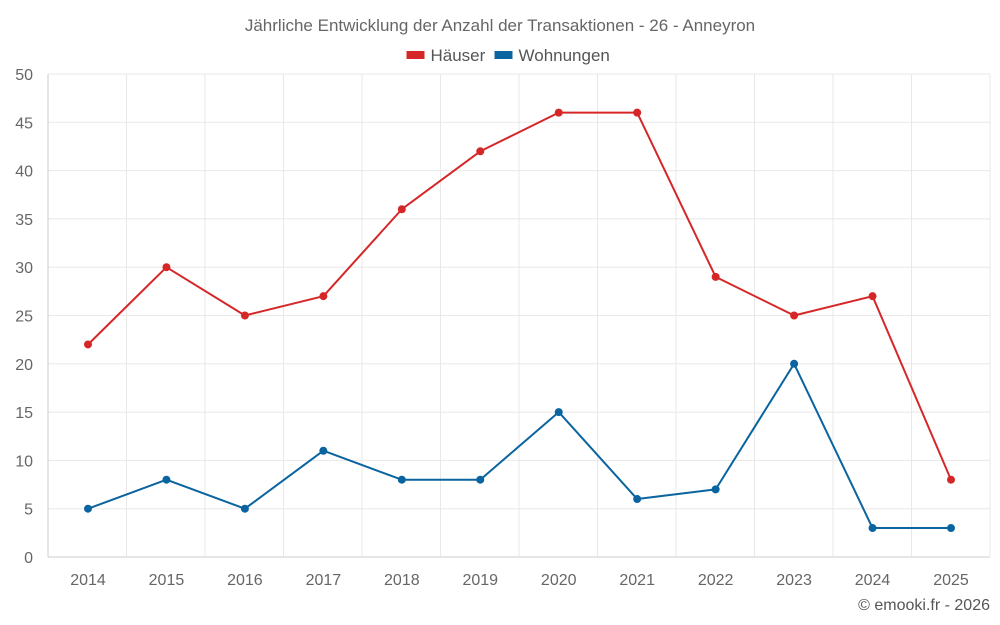 The width and height of the screenshot is (1000, 625). I want to click on y-tick-label: 10, so click(24, 461).